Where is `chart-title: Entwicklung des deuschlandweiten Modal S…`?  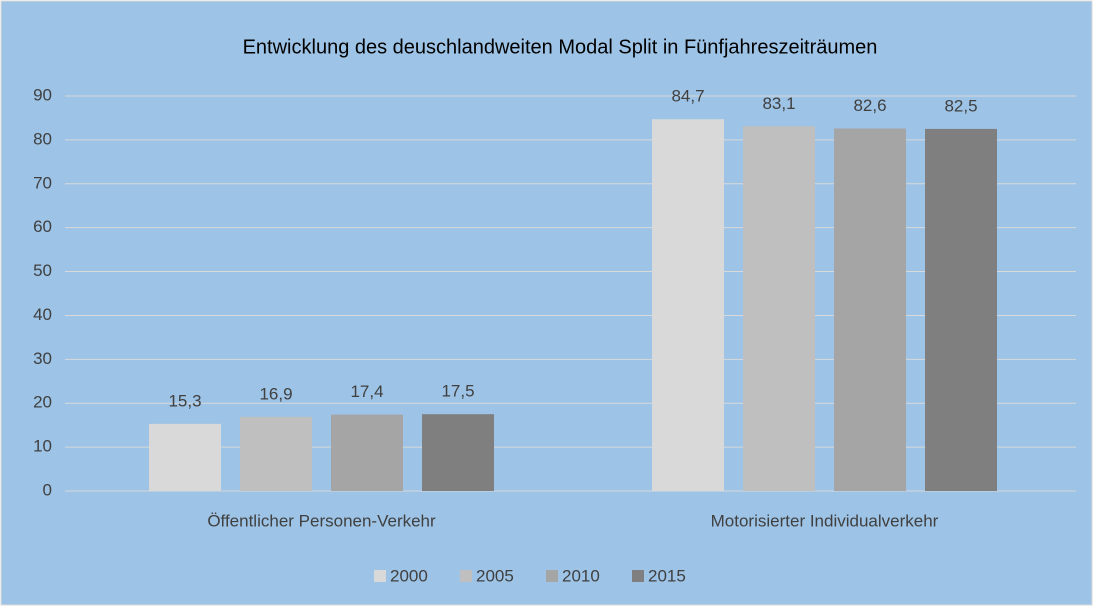 chart-title: Entwicklung des deuschlandweiten Modal S… is located at coordinates (560, 47).